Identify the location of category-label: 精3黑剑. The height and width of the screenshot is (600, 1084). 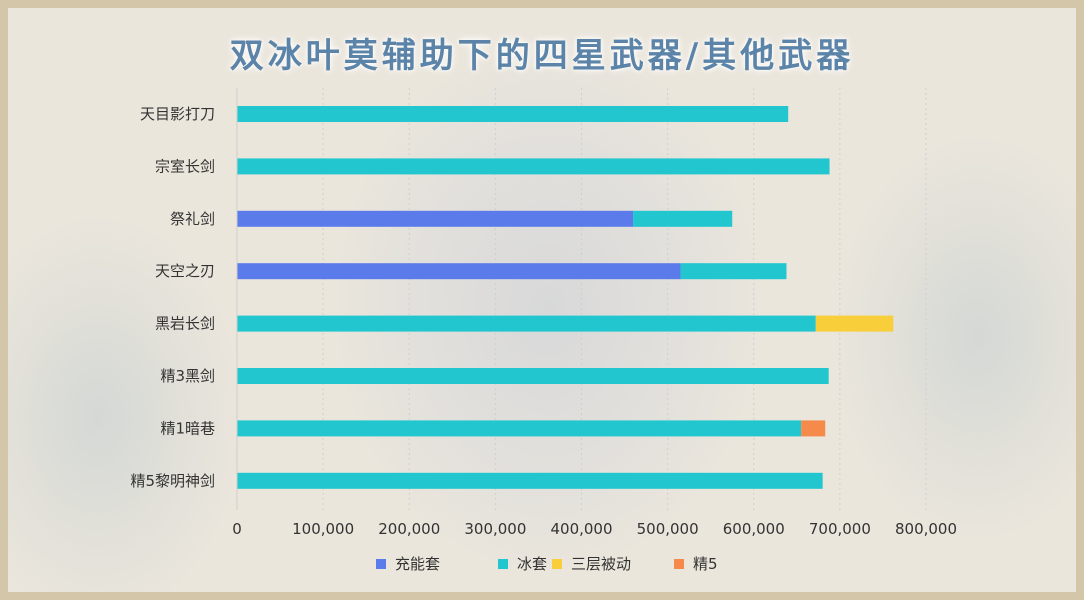
(187, 376).